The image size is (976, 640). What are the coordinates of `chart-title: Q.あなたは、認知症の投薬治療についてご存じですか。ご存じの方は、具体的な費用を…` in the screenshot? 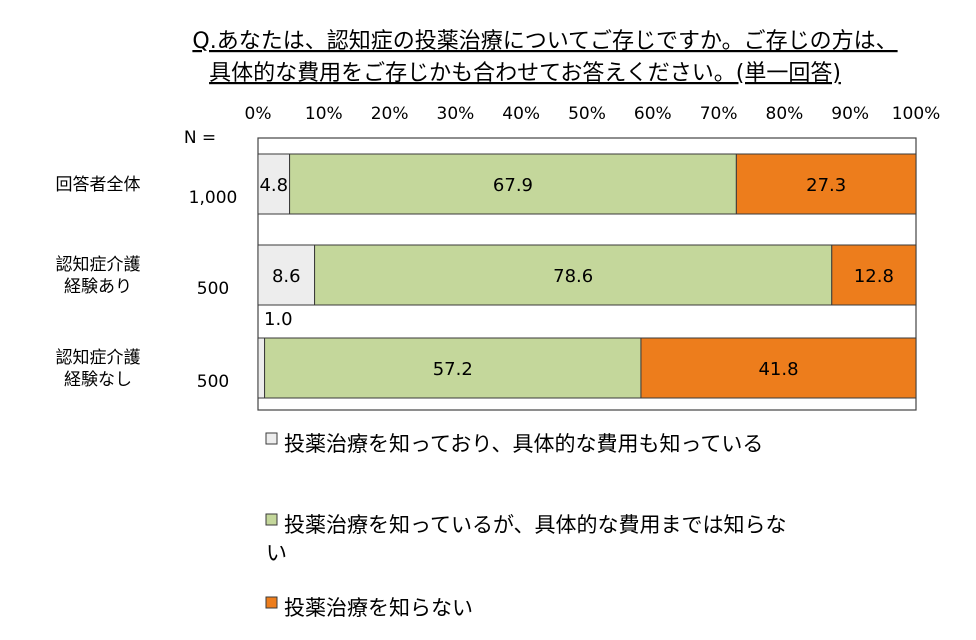 It's located at (544, 57).